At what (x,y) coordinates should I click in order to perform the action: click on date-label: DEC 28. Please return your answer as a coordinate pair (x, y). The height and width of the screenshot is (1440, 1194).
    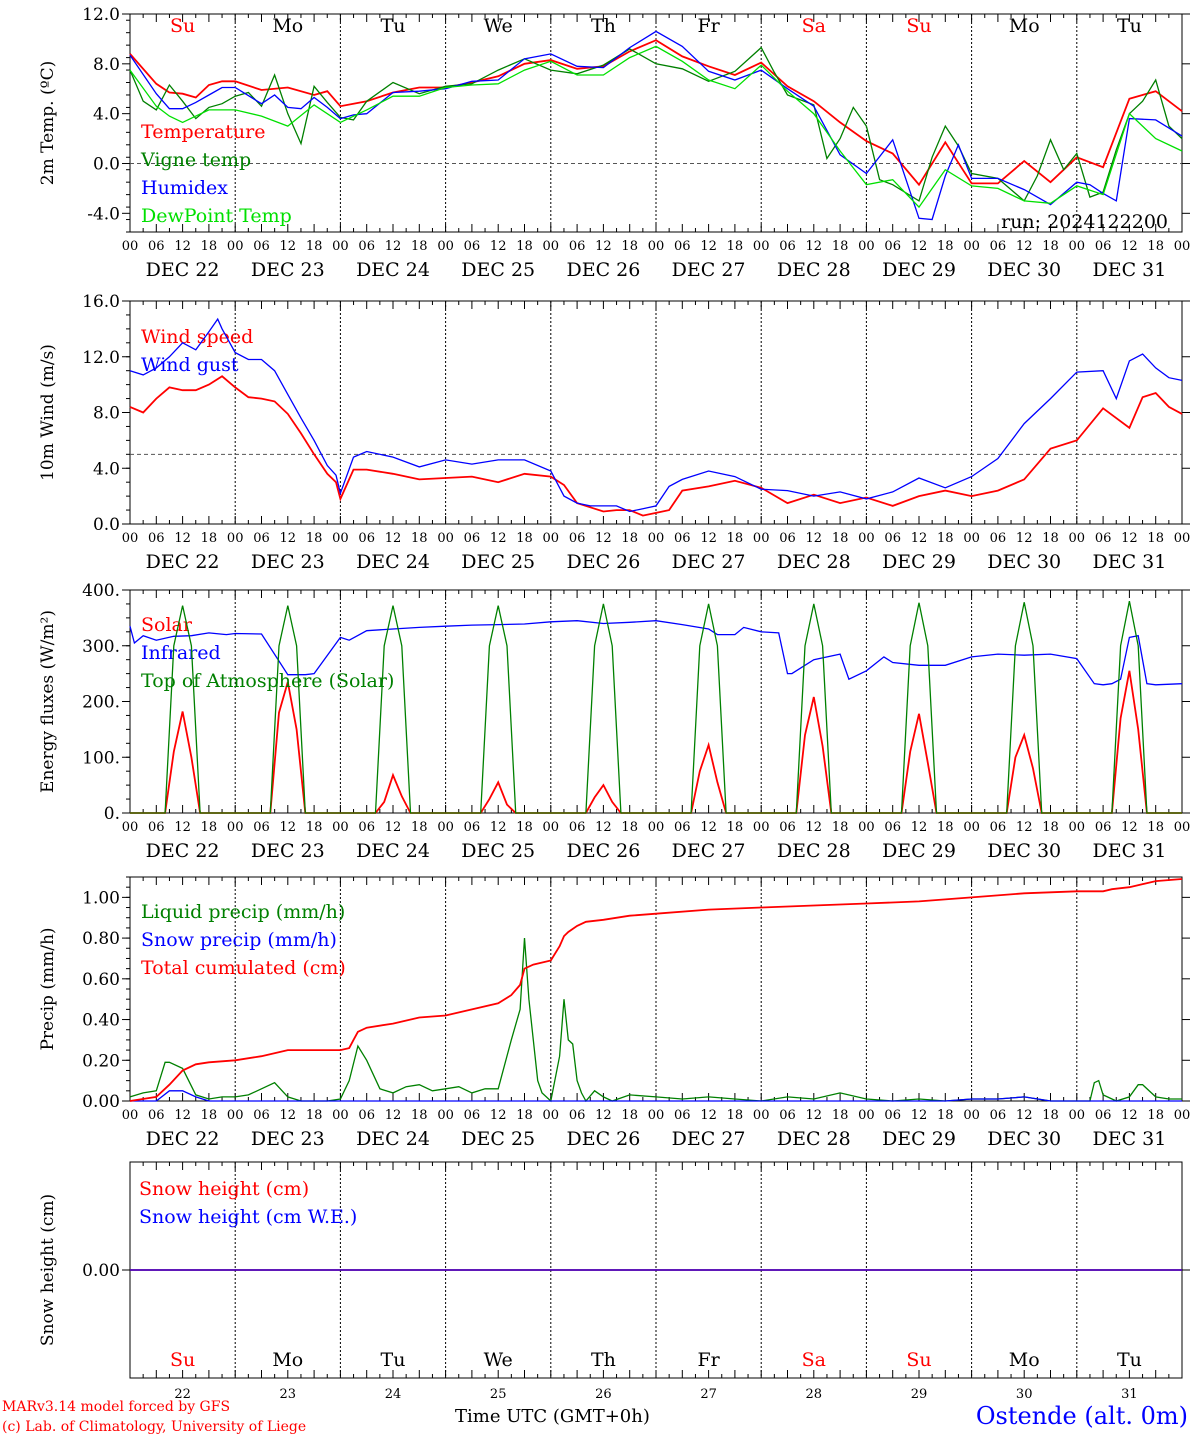
    Looking at the image, I should click on (814, 1139).